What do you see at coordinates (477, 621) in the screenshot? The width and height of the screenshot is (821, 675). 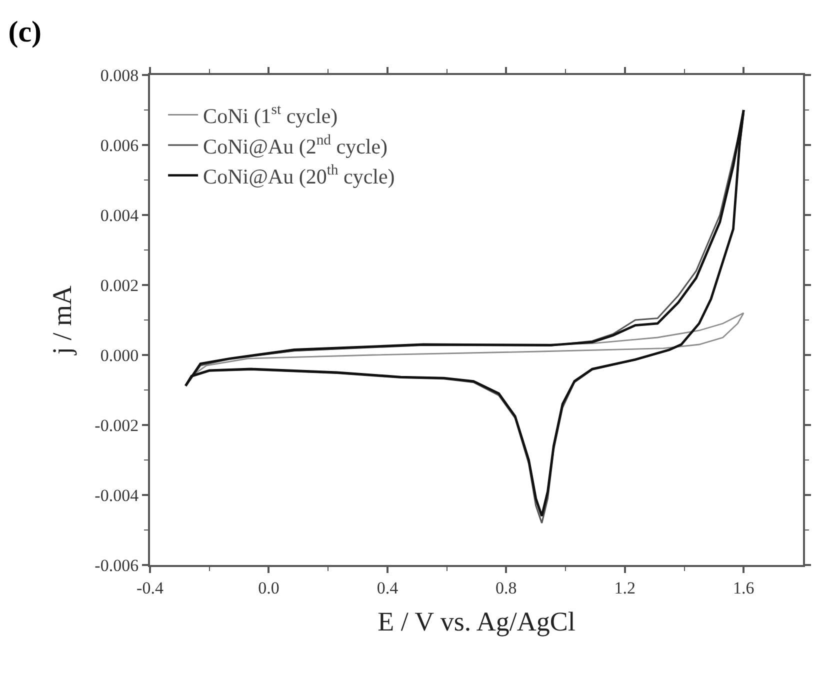 I see `x-axis-title: E / V vs. Ag/AgCl` at bounding box center [477, 621].